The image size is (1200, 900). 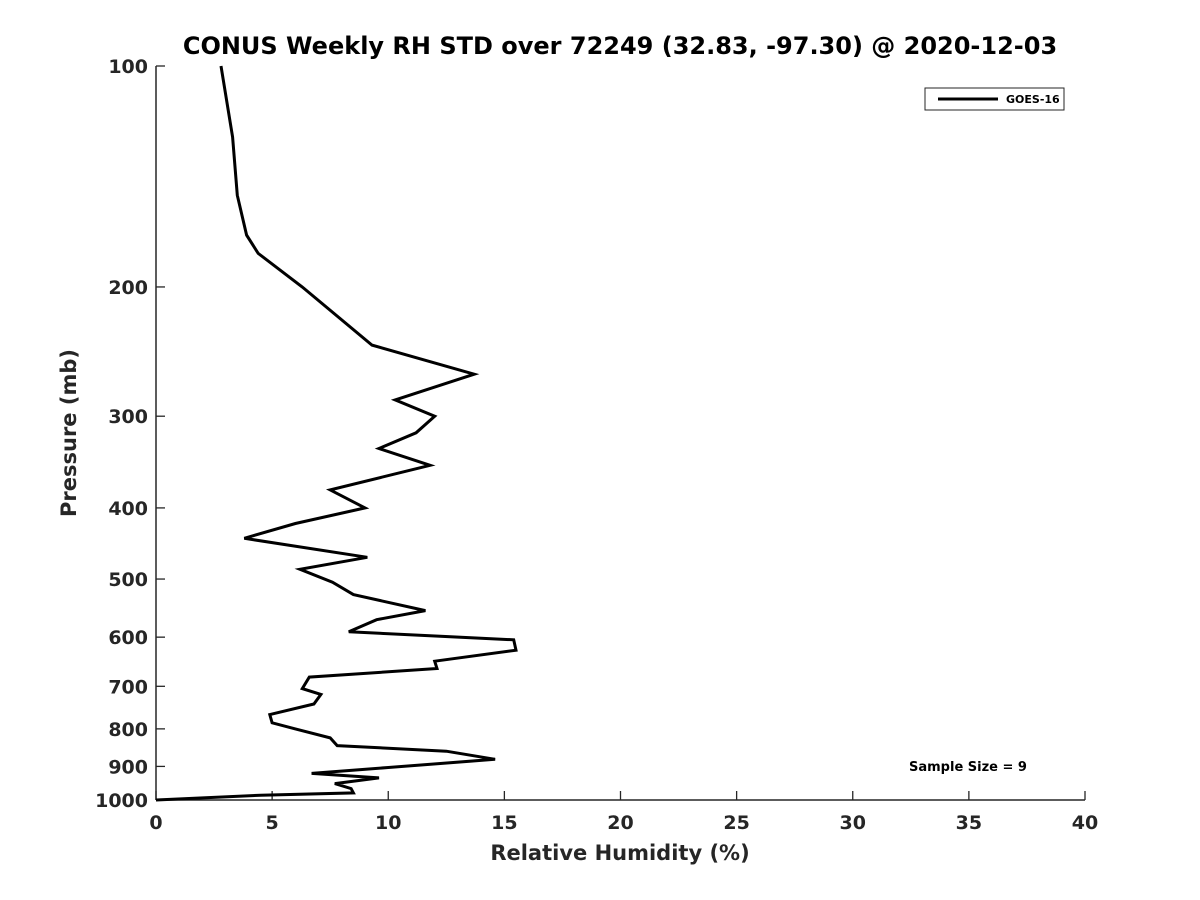 I want to click on y-tick-label: 100, so click(x=128, y=67).